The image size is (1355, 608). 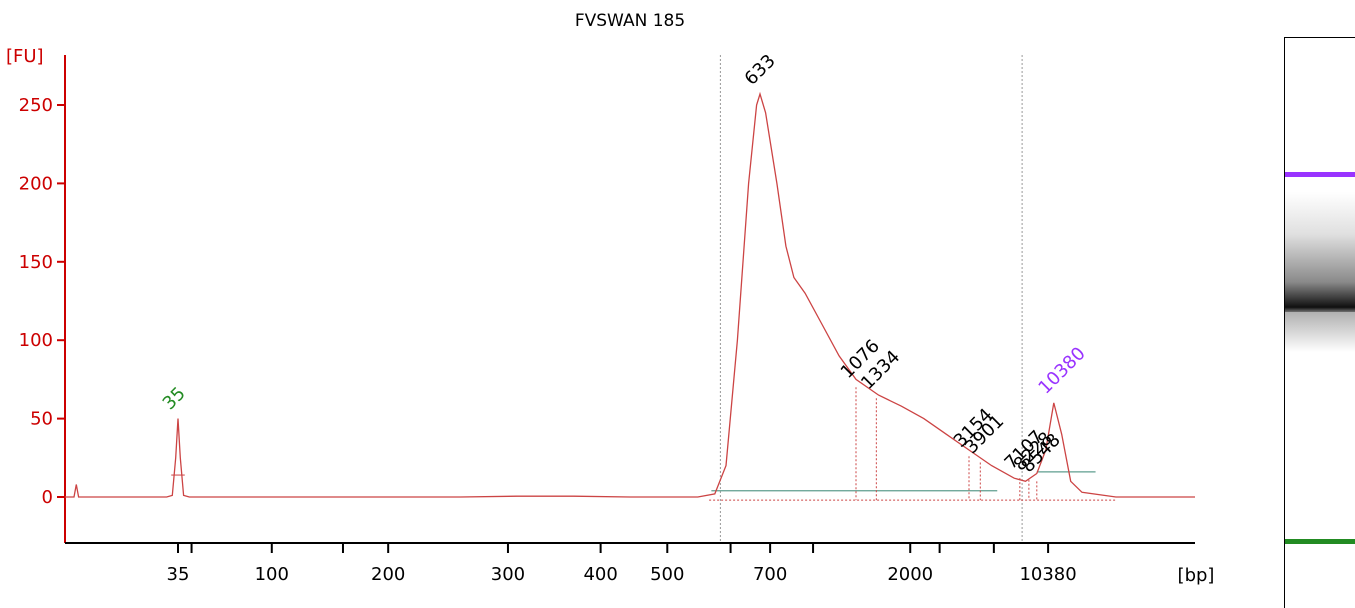 I want to click on x-tick-label: 200, so click(x=388, y=574).